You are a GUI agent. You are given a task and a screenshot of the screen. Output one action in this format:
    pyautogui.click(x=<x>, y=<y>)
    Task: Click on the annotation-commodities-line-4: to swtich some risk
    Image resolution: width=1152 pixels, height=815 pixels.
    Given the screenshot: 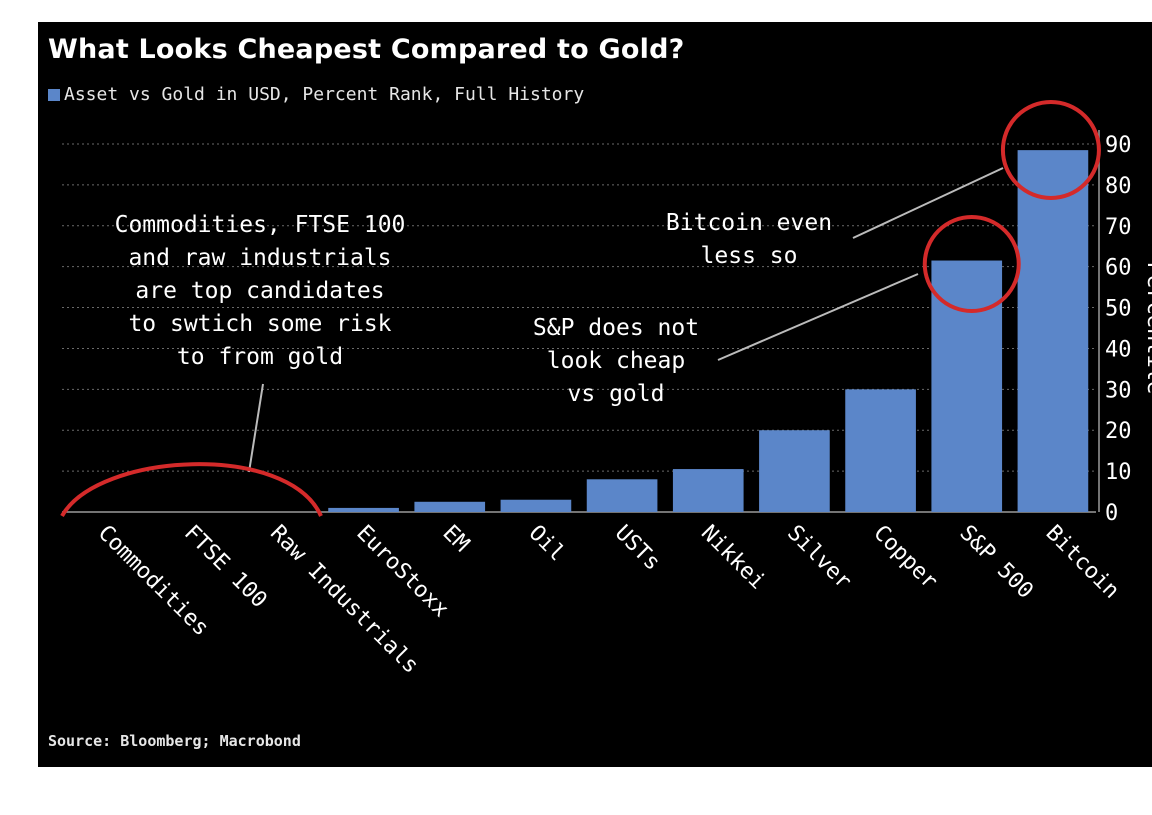 What is the action you would take?
    pyautogui.click(x=259, y=324)
    